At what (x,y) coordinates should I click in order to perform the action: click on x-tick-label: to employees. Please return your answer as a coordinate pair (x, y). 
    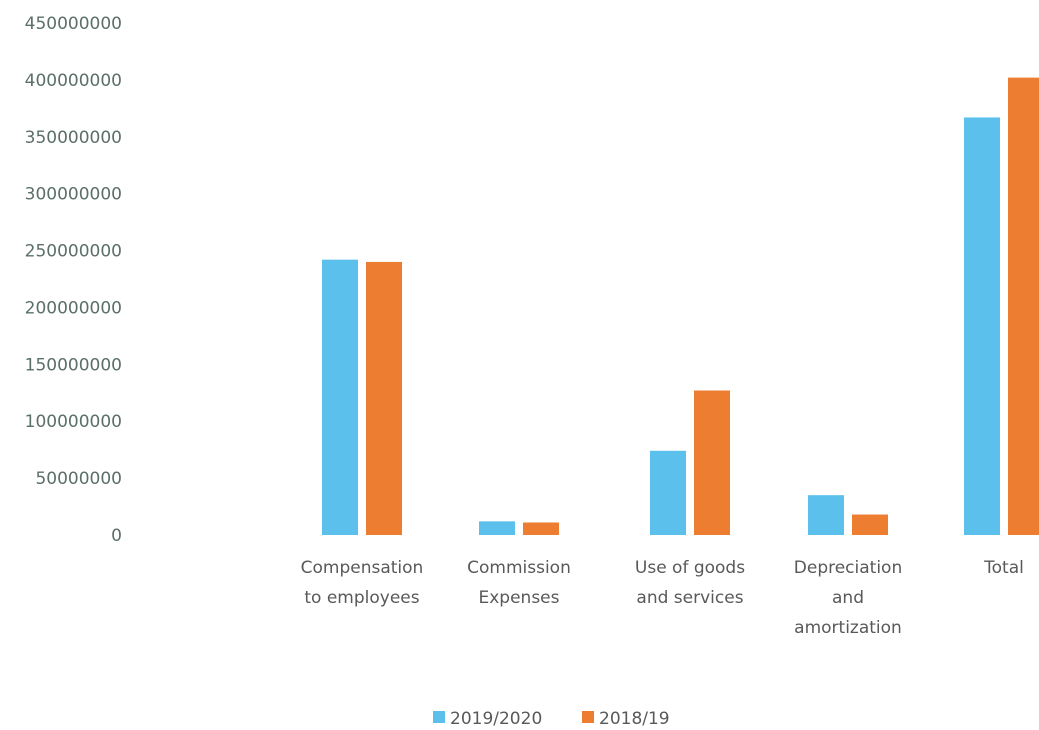
    Looking at the image, I should click on (361, 598).